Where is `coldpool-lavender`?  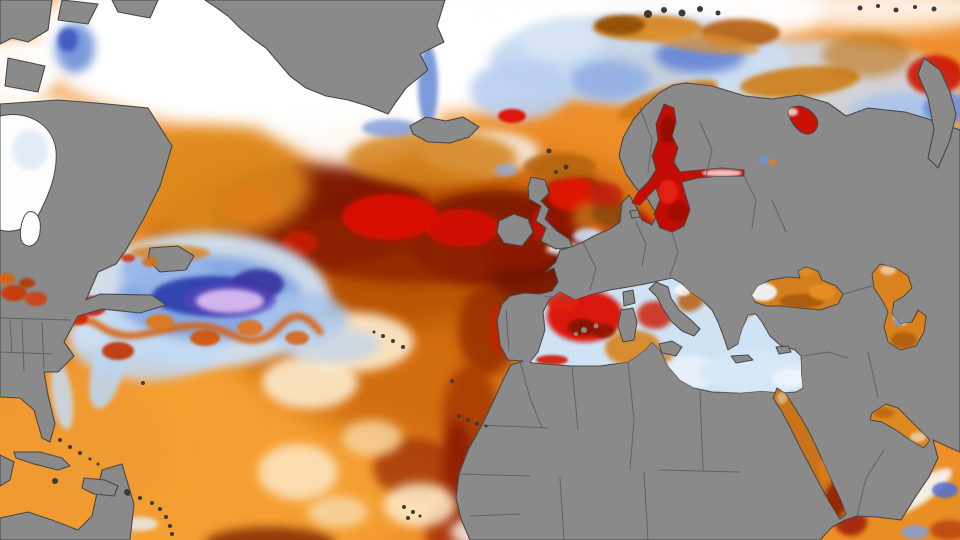 coldpool-lavender is located at coordinates (230, 301).